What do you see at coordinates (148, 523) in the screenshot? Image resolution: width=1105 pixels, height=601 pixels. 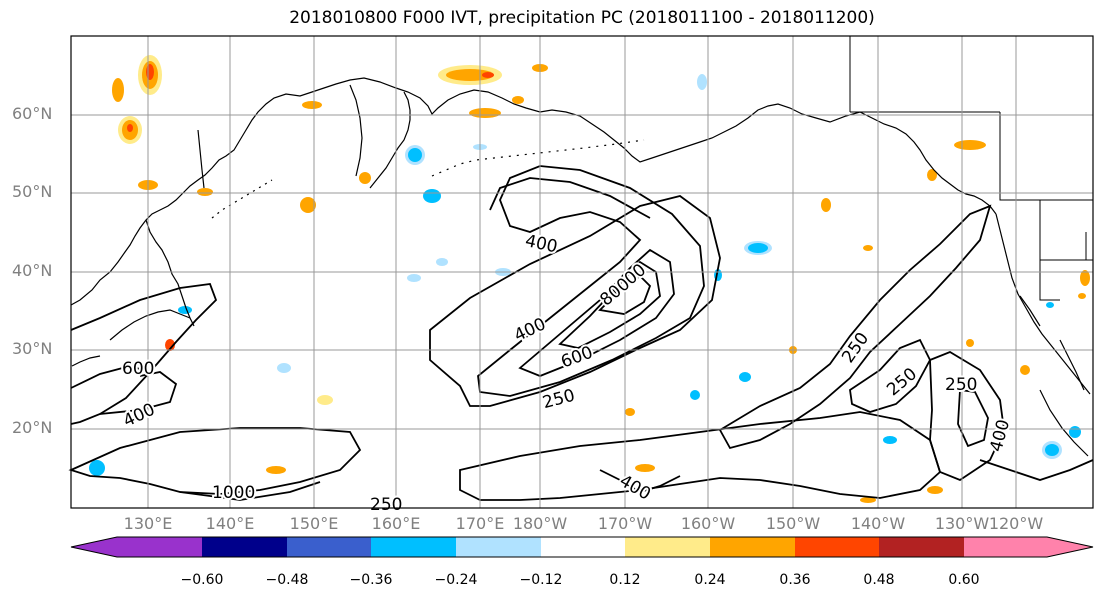 I see `lon-label: 130°E` at bounding box center [148, 523].